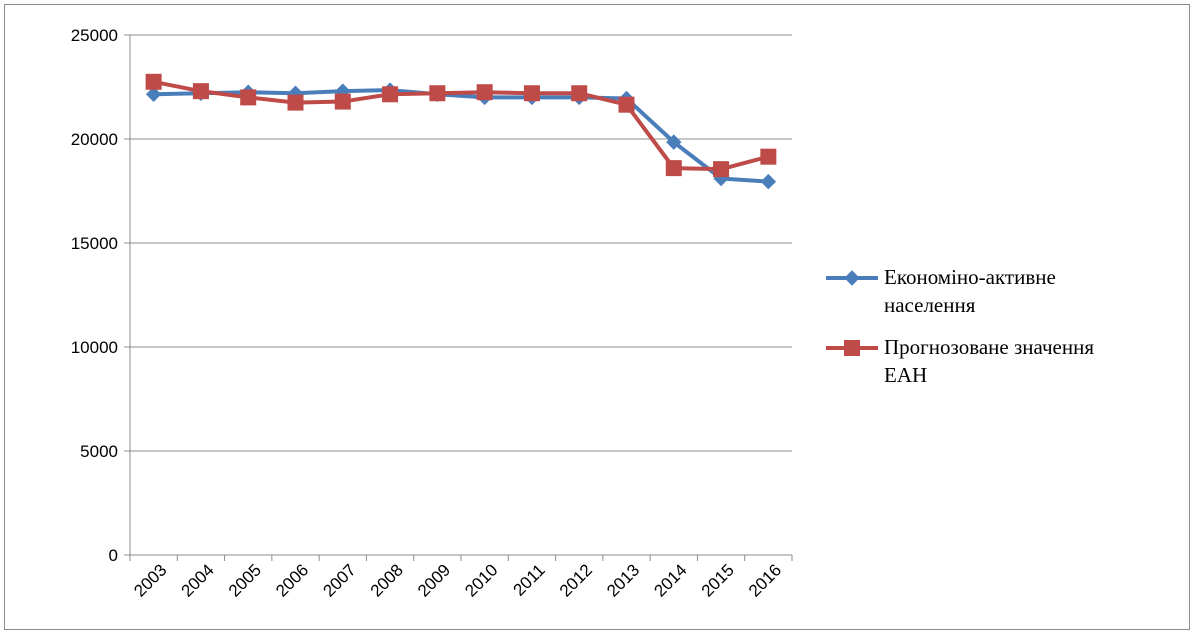 Image resolution: width=1200 pixels, height=636 pixels. What do you see at coordinates (989, 347) in the screenshot?
I see `legend-label-2: Прогнозоване значення` at bounding box center [989, 347].